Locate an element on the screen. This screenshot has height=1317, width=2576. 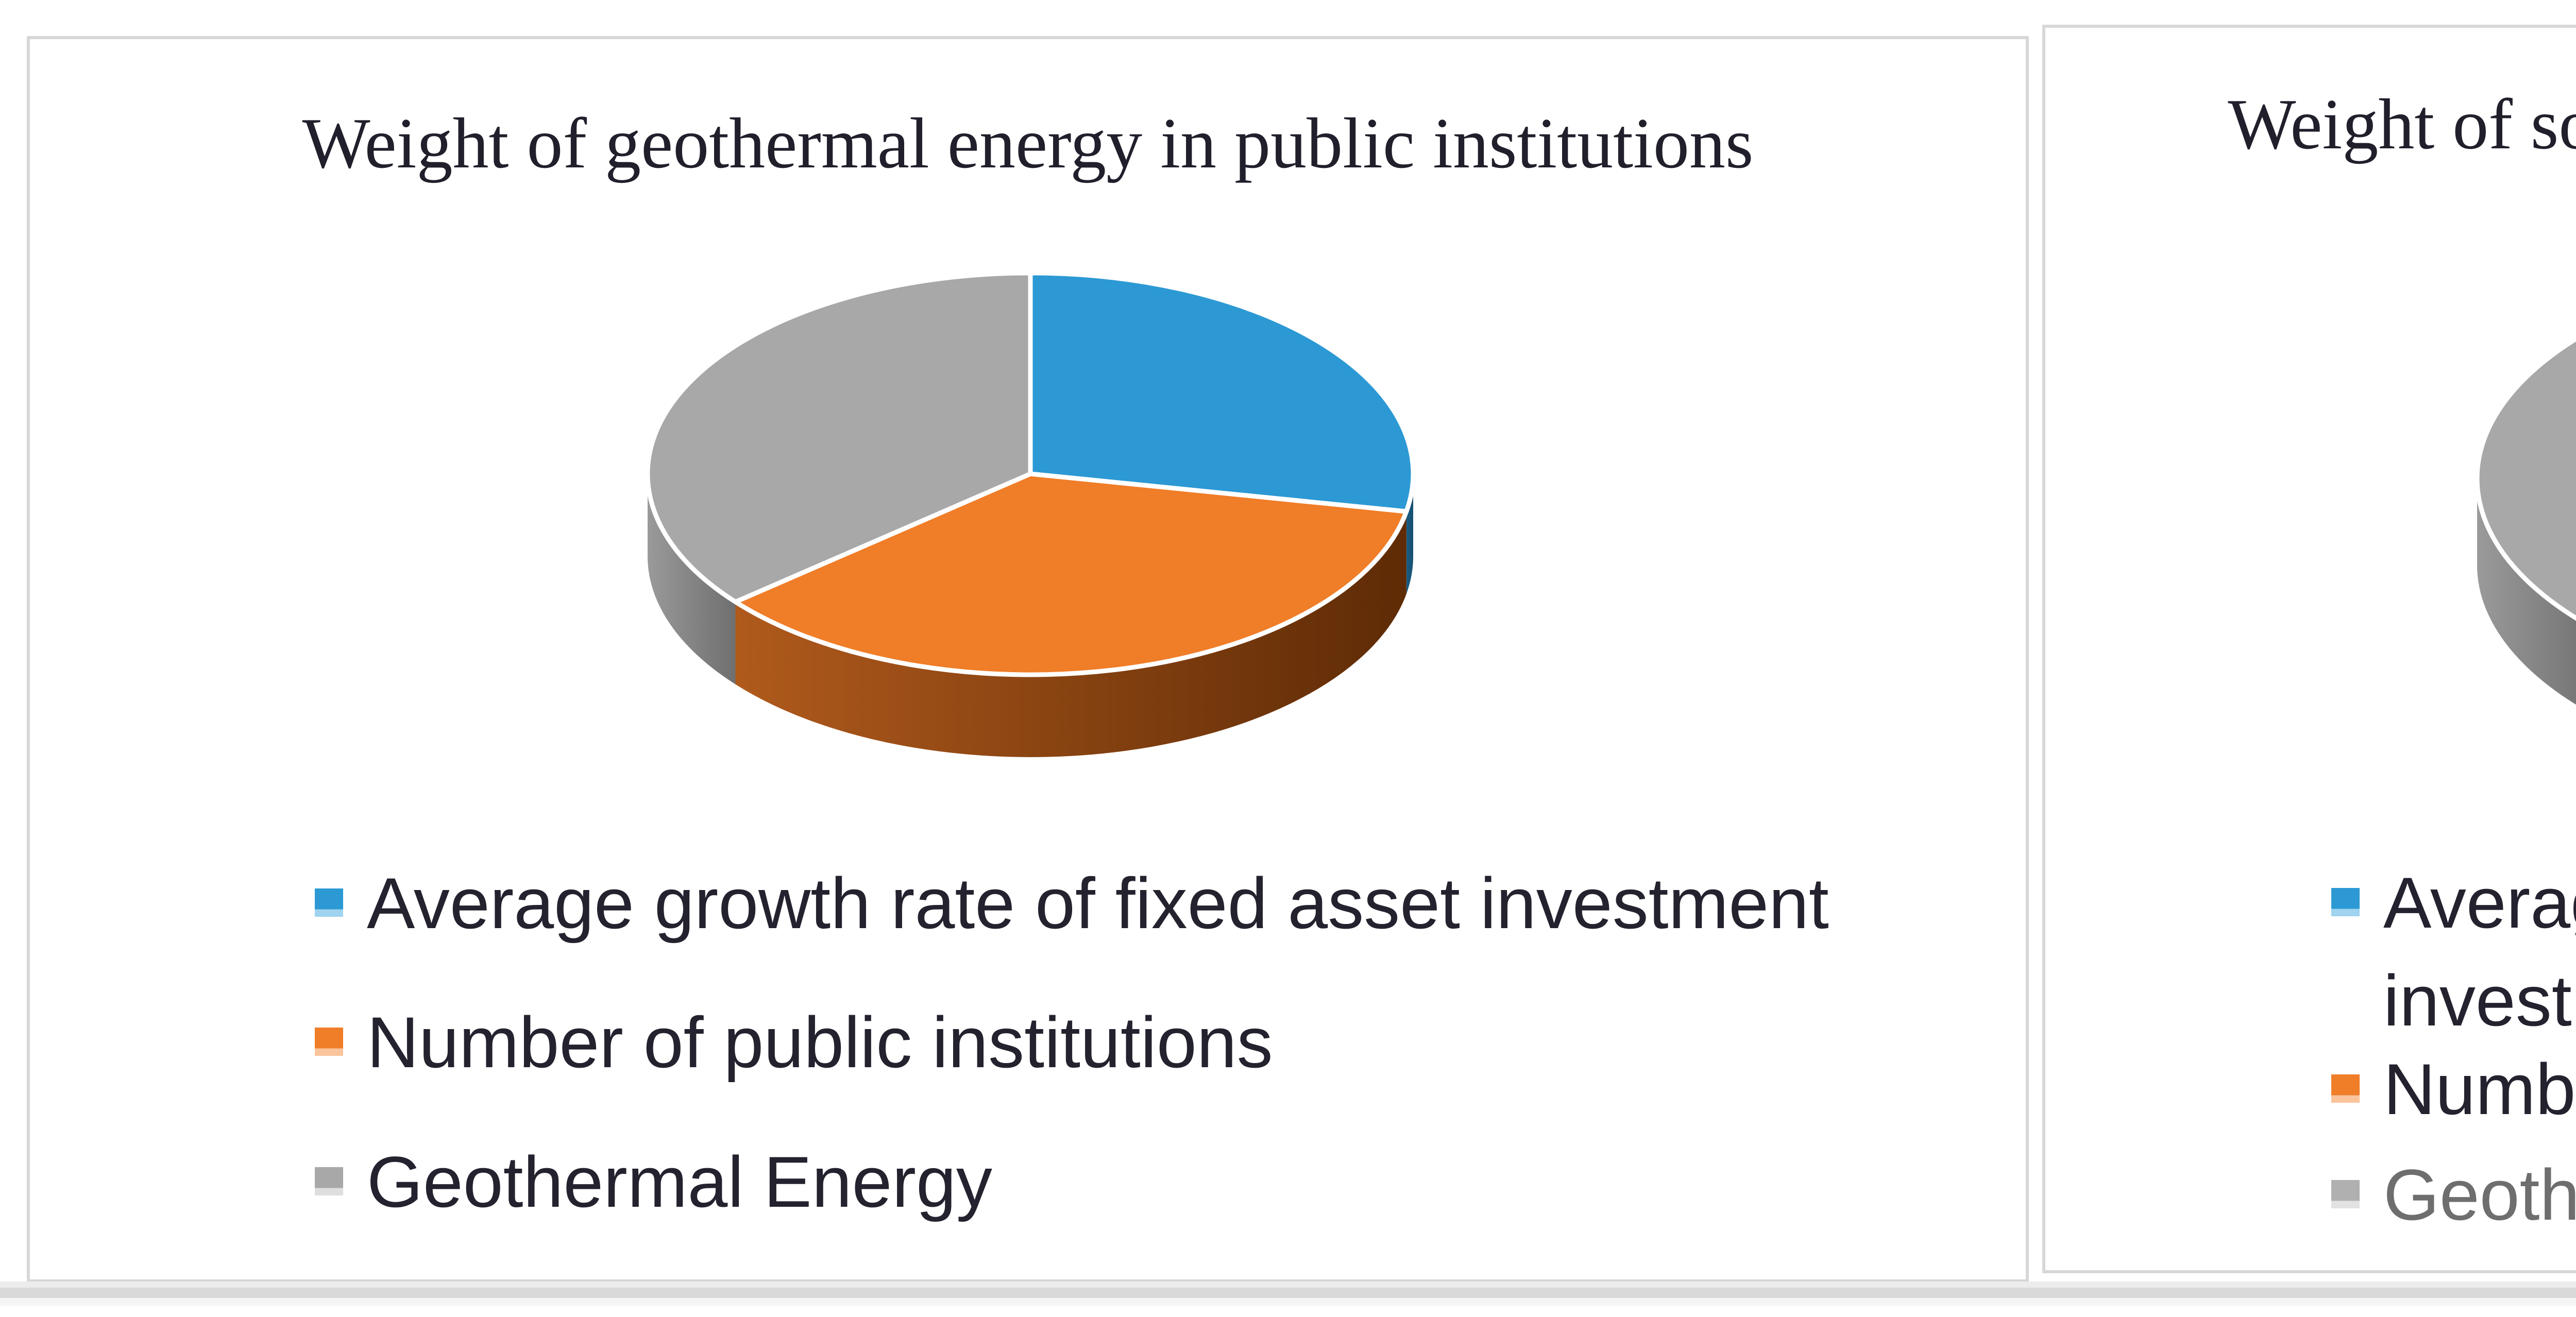
footer-strip-pale is located at coordinates (1288, 1302).